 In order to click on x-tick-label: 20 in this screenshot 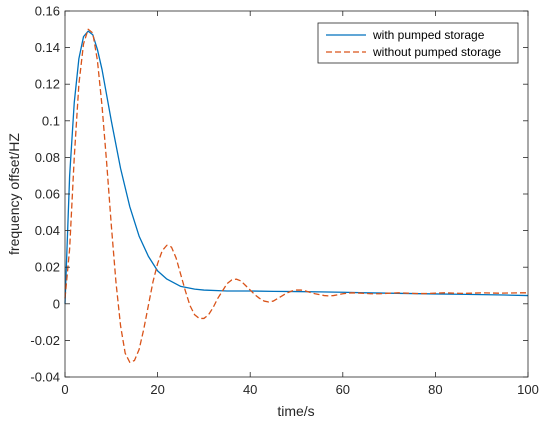, I will do `click(157, 389)`.